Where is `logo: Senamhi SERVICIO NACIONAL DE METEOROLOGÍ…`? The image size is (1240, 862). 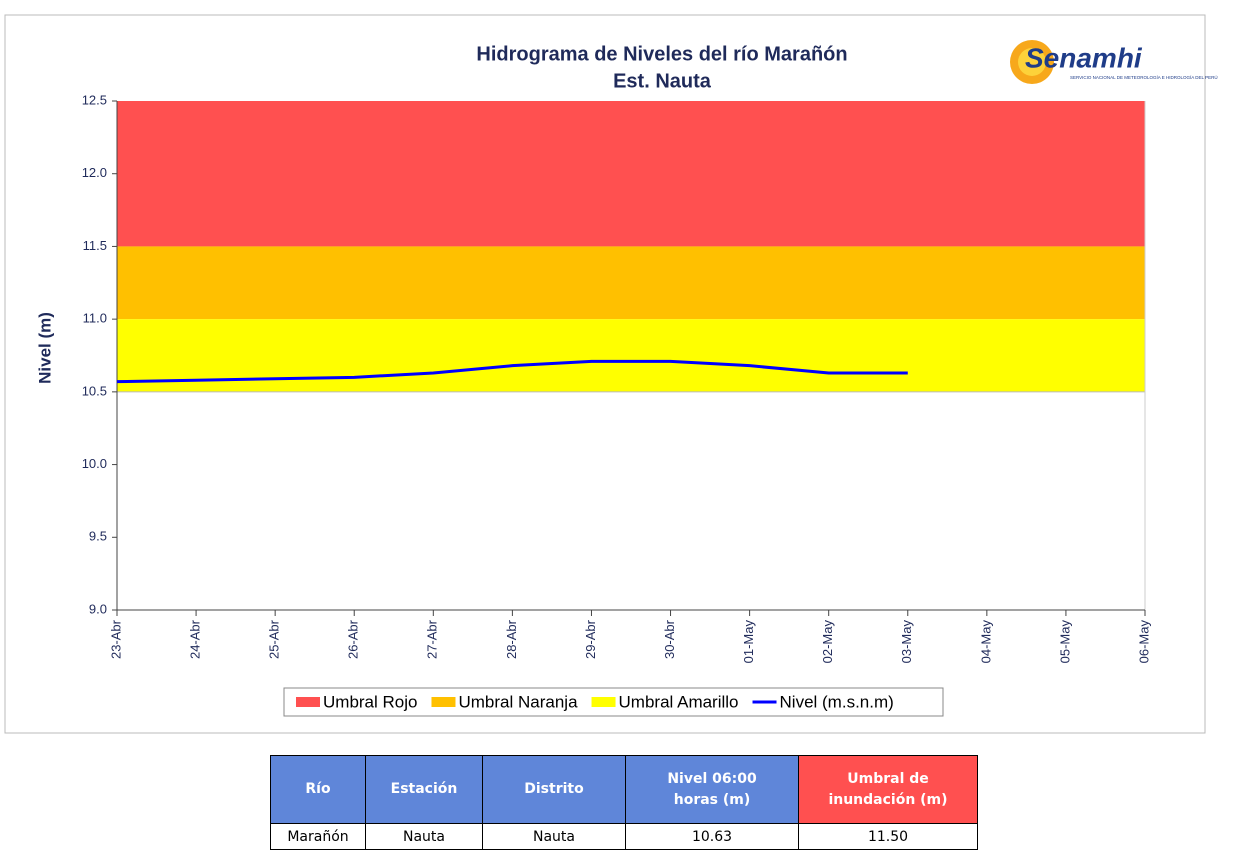
logo: Senamhi SERVICIO NACIONAL DE METEOROLOGÍ… is located at coordinates (1114, 62).